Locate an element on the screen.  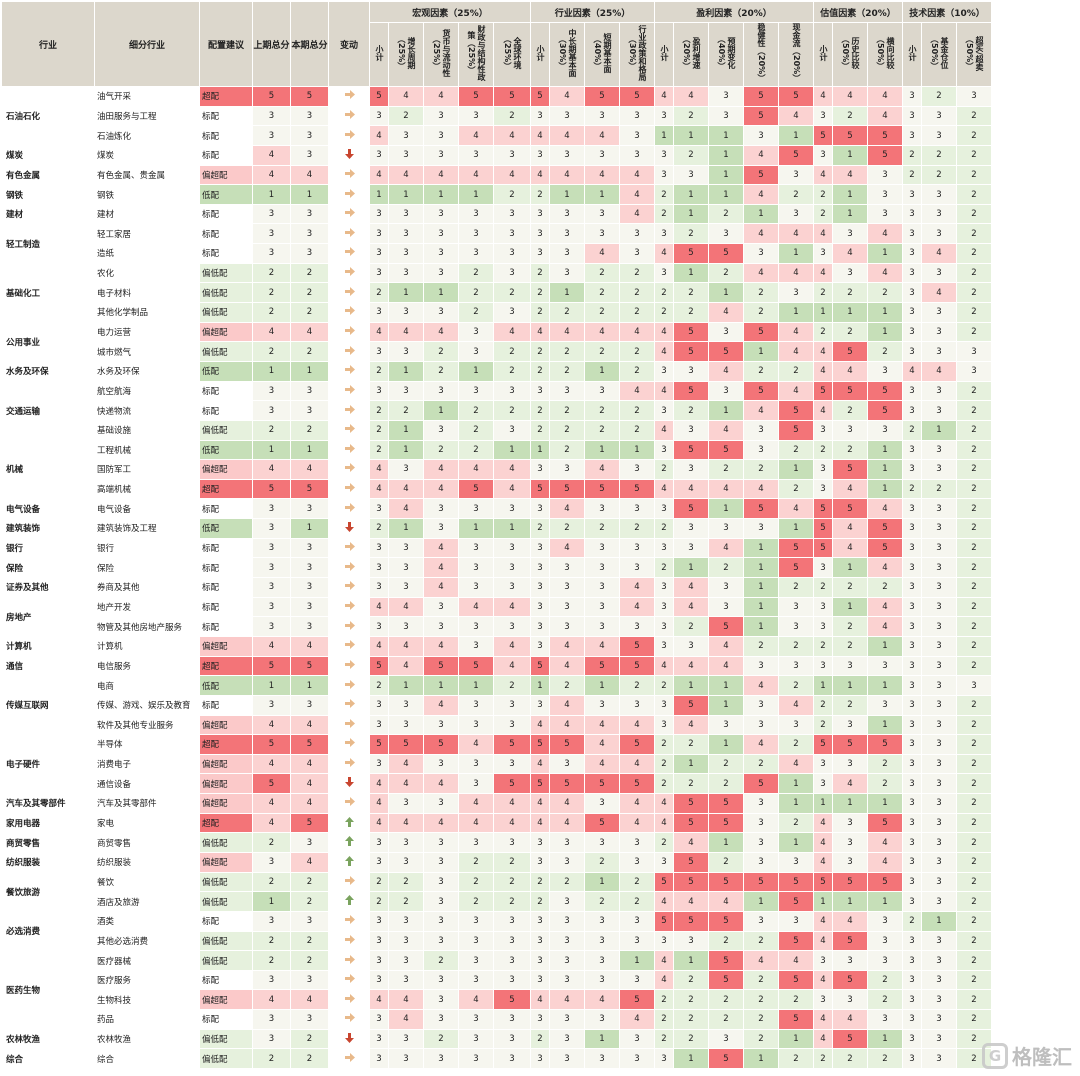
industry-cell: 轻工制造 is located at coordinates (48, 243).